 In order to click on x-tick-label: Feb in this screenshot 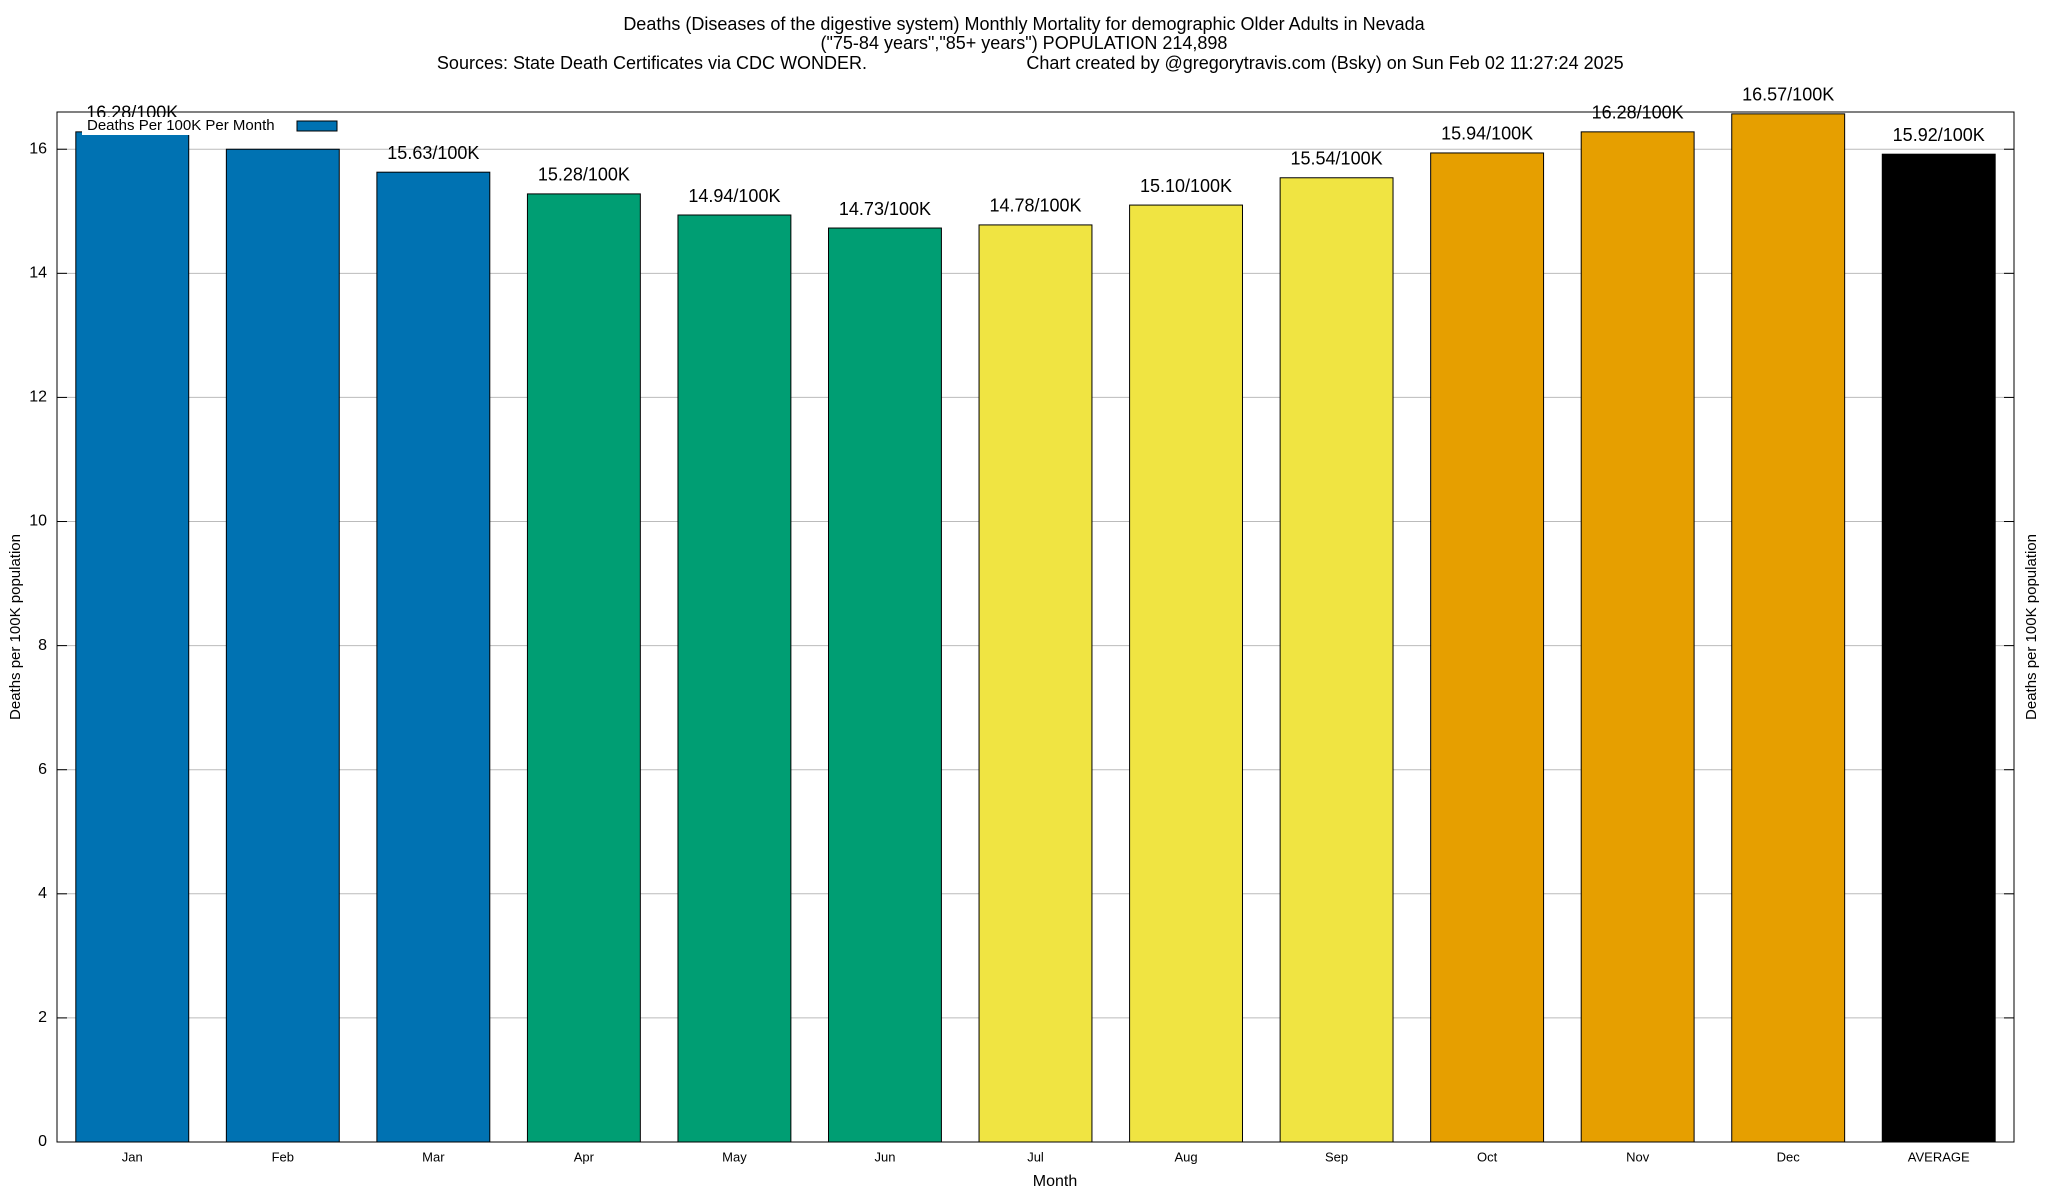, I will do `click(283, 1156)`.